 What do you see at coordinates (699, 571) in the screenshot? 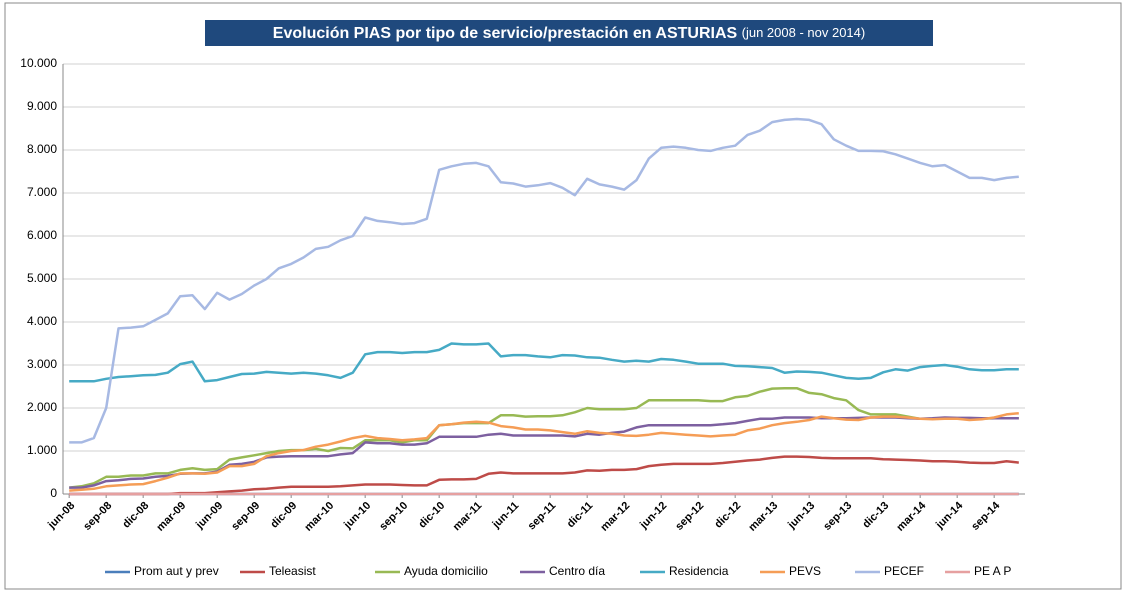
I see `legend-label: Residencia` at bounding box center [699, 571].